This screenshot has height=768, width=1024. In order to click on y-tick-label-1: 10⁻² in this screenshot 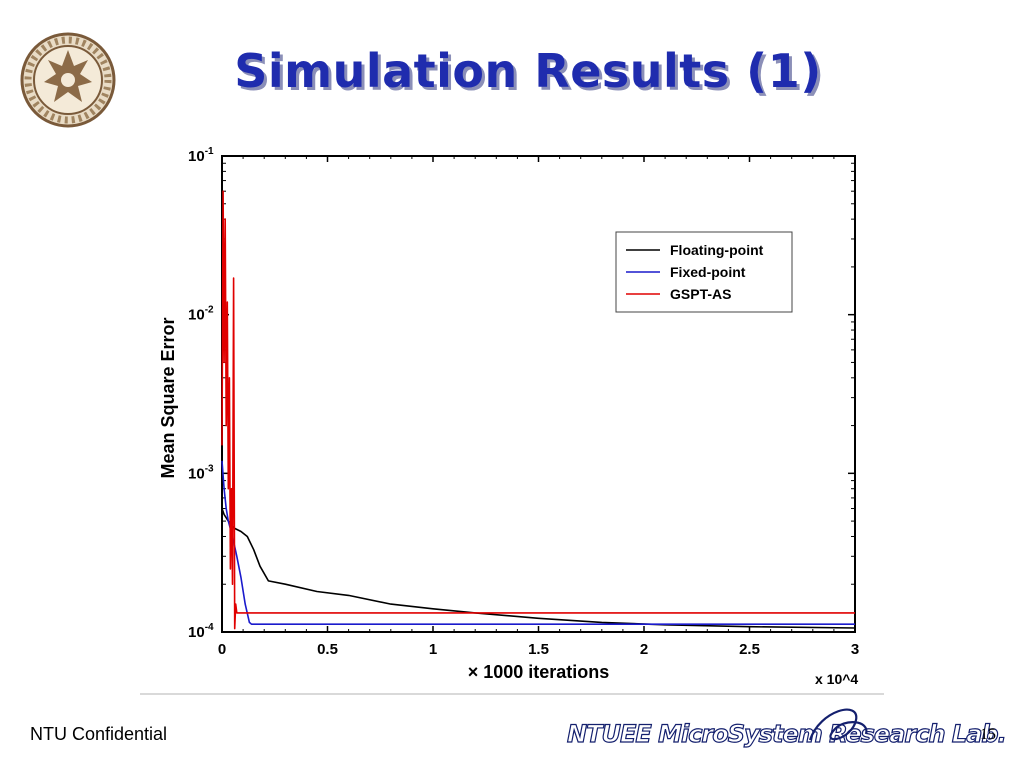, I will do `click(201, 314)`.